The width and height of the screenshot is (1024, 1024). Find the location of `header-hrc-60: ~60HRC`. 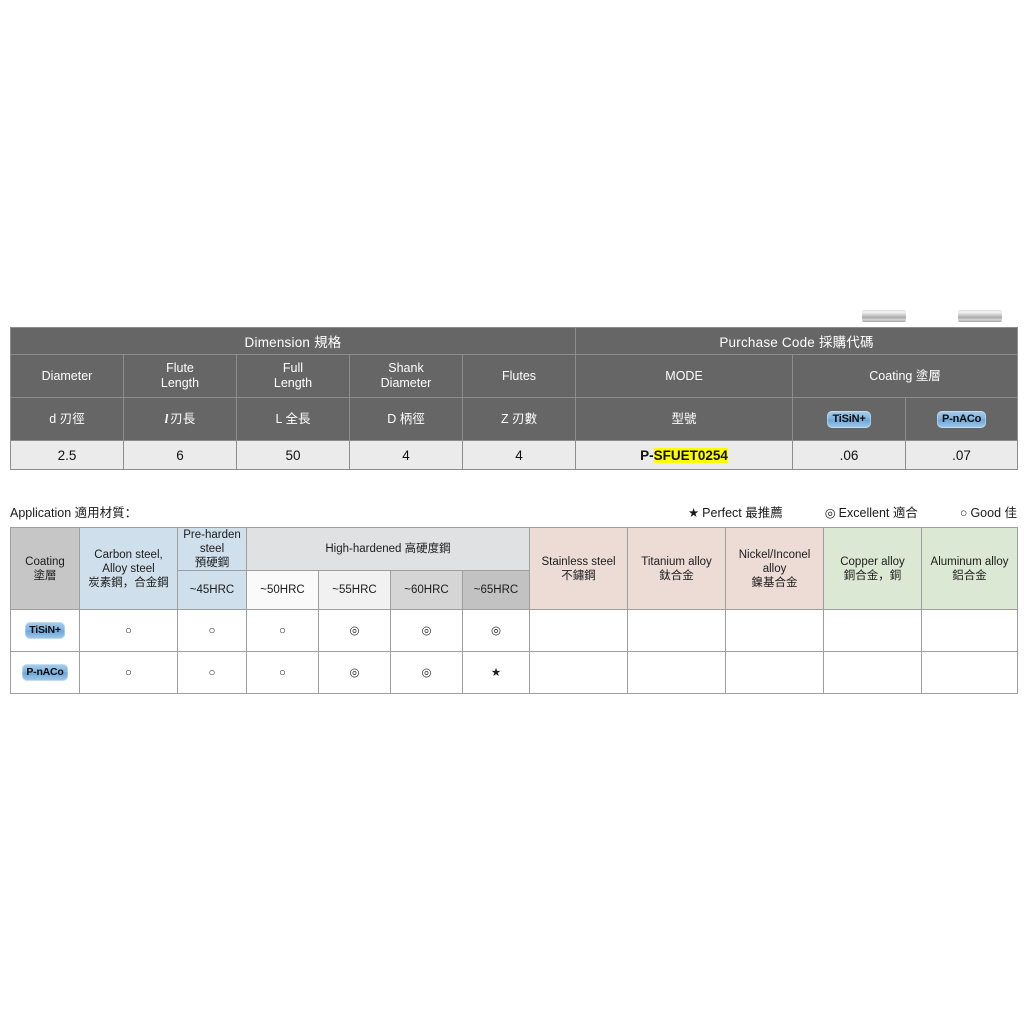

header-hrc-60: ~60HRC is located at coordinates (426, 590).